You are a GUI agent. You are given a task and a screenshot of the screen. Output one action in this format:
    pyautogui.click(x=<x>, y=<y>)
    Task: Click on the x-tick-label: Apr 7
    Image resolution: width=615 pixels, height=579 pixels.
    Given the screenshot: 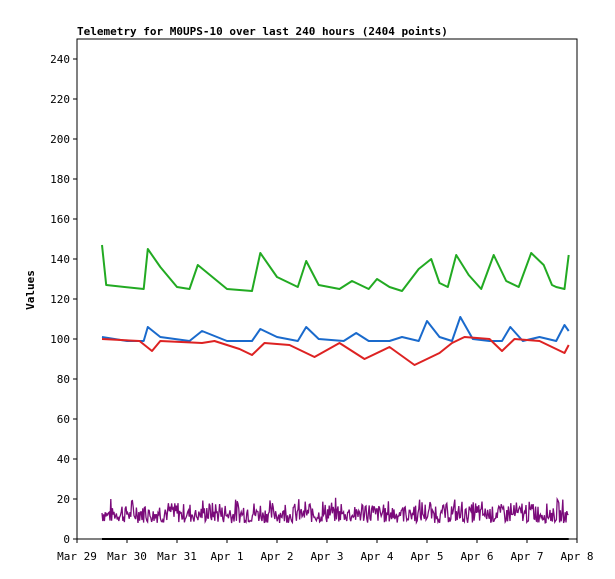 What is the action you would take?
    pyautogui.click(x=526, y=556)
    